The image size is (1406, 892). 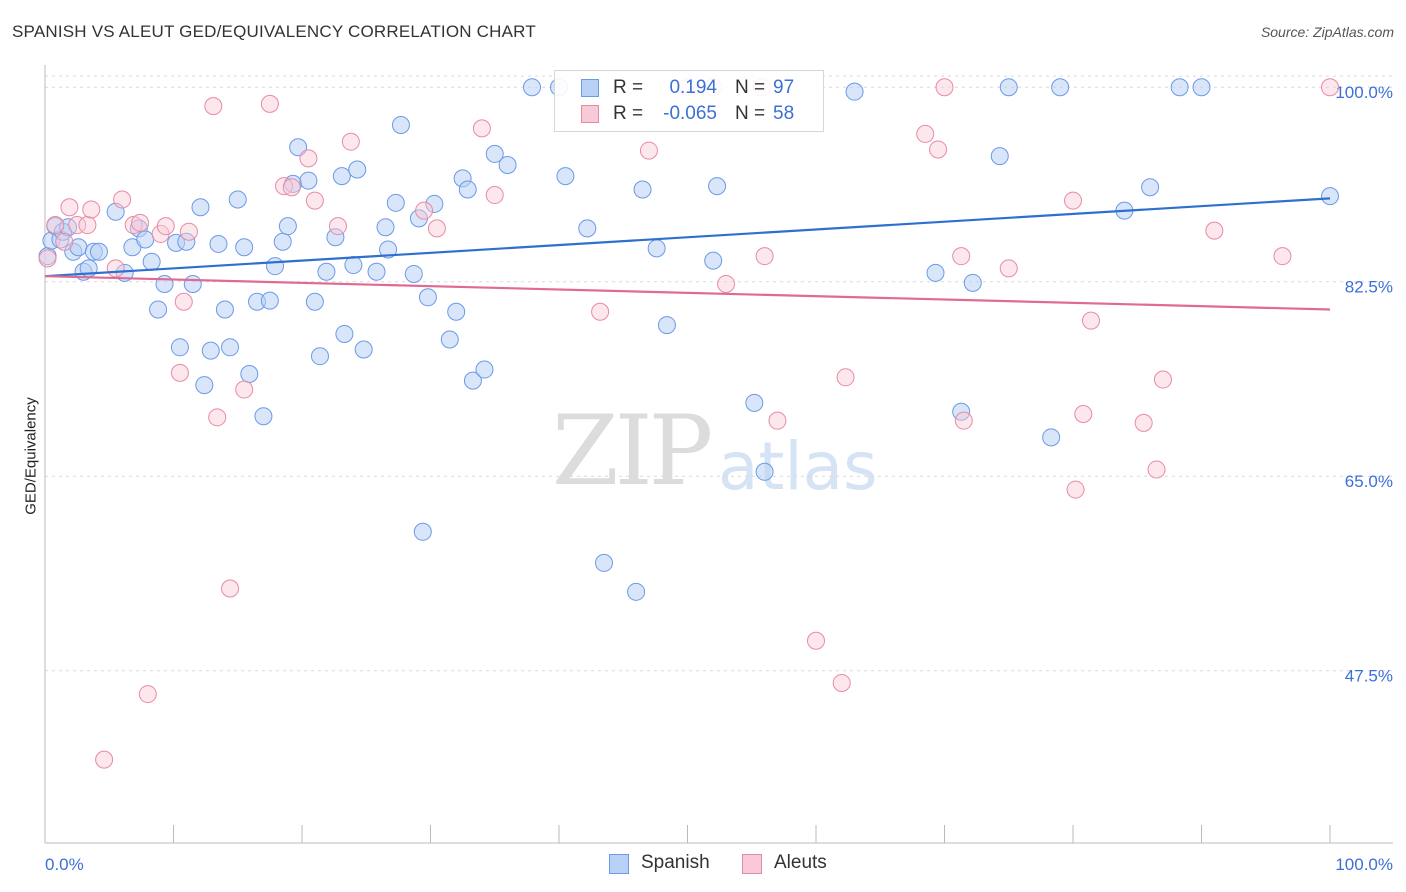 What do you see at coordinates (1327, 32) in the screenshot?
I see `source-credit: Source: ZipAtlas.com` at bounding box center [1327, 32].